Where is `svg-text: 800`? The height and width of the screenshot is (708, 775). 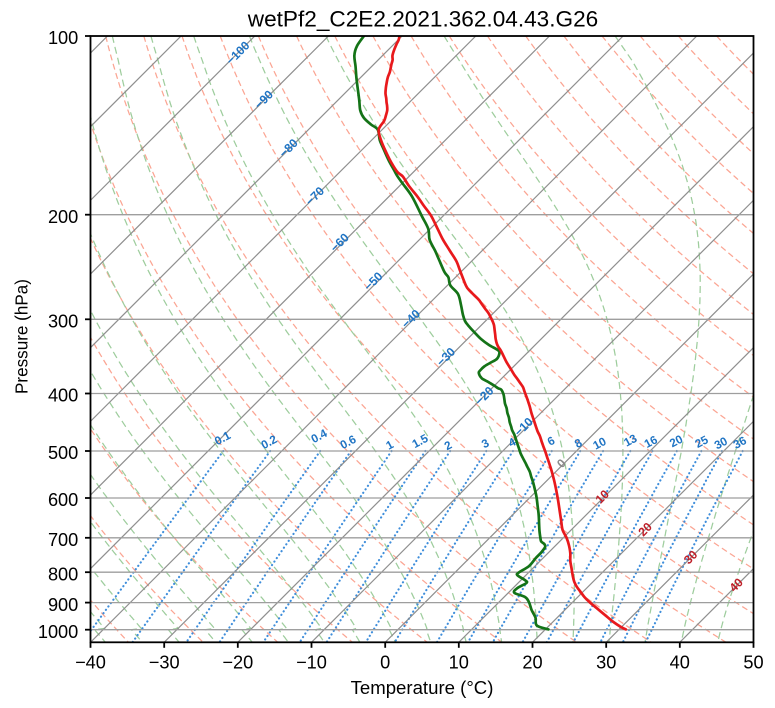 svg-text: 800 is located at coordinates (63, 574).